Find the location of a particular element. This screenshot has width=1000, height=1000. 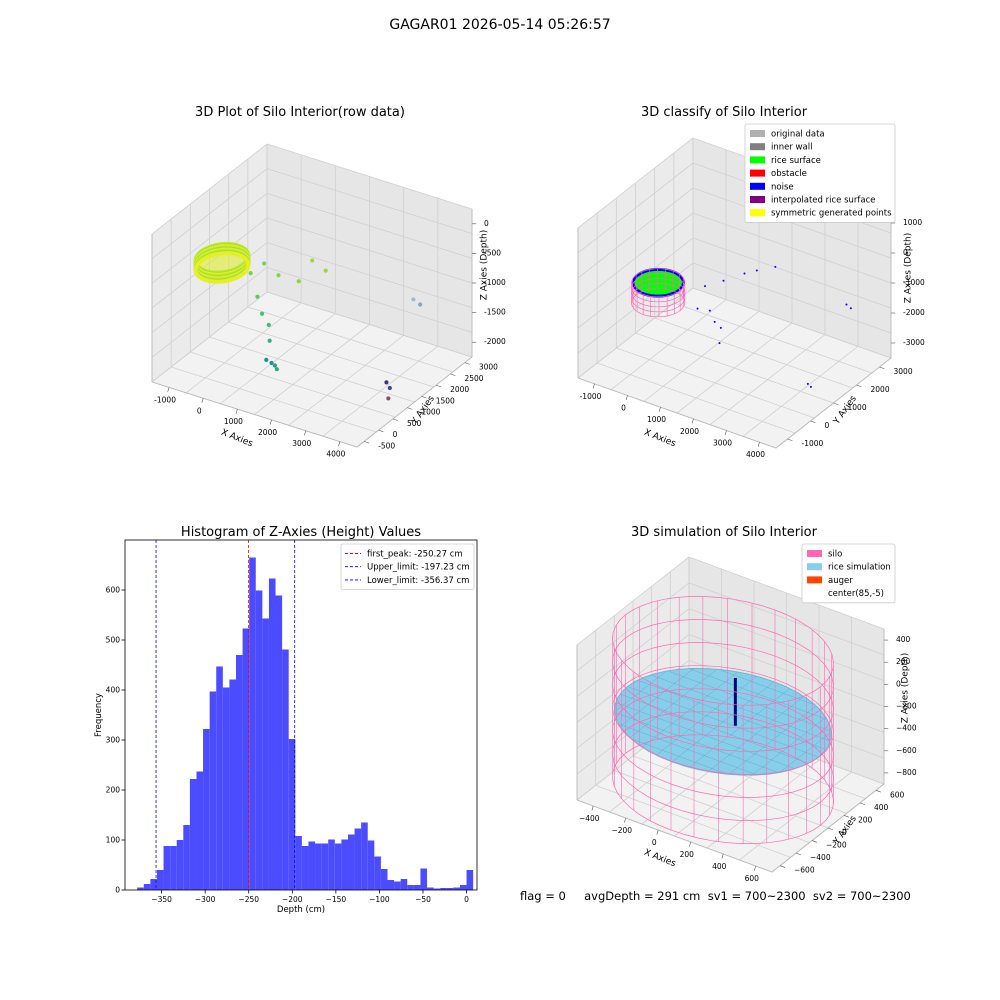

y-tick-label: 0 is located at coordinates (117, 890).